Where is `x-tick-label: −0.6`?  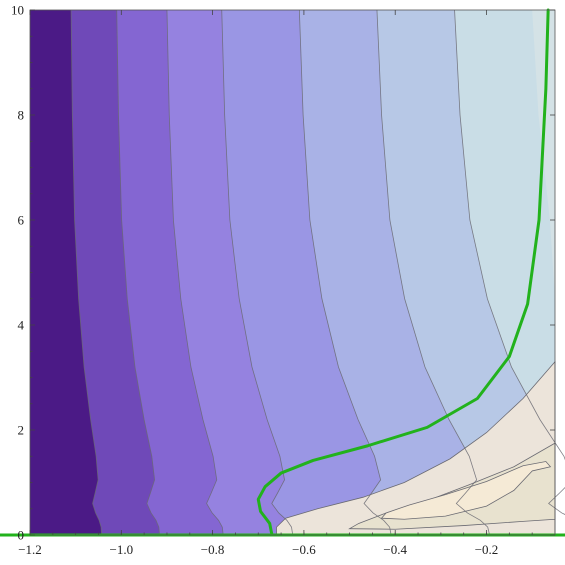
x-tick-label: −0.6 is located at coordinates (304, 549).